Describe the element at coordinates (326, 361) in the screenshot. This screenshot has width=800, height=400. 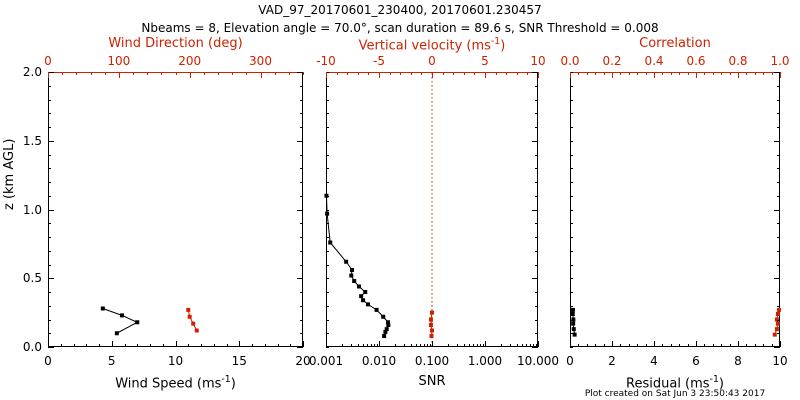
I see `x-tick-label: 0.001` at that location.